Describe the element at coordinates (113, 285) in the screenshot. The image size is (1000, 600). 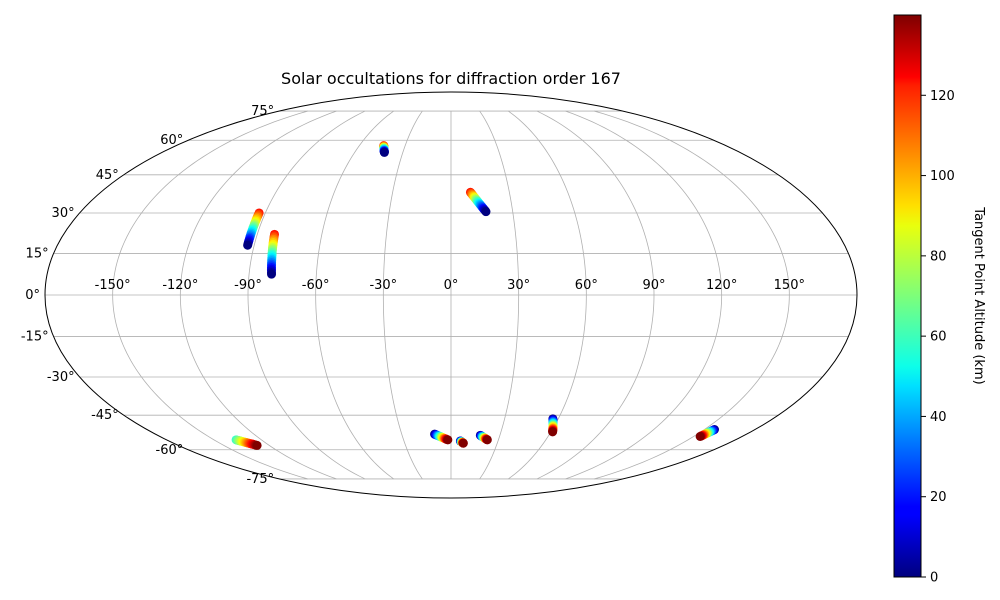
I see `longitude-tick-label: -150°` at that location.